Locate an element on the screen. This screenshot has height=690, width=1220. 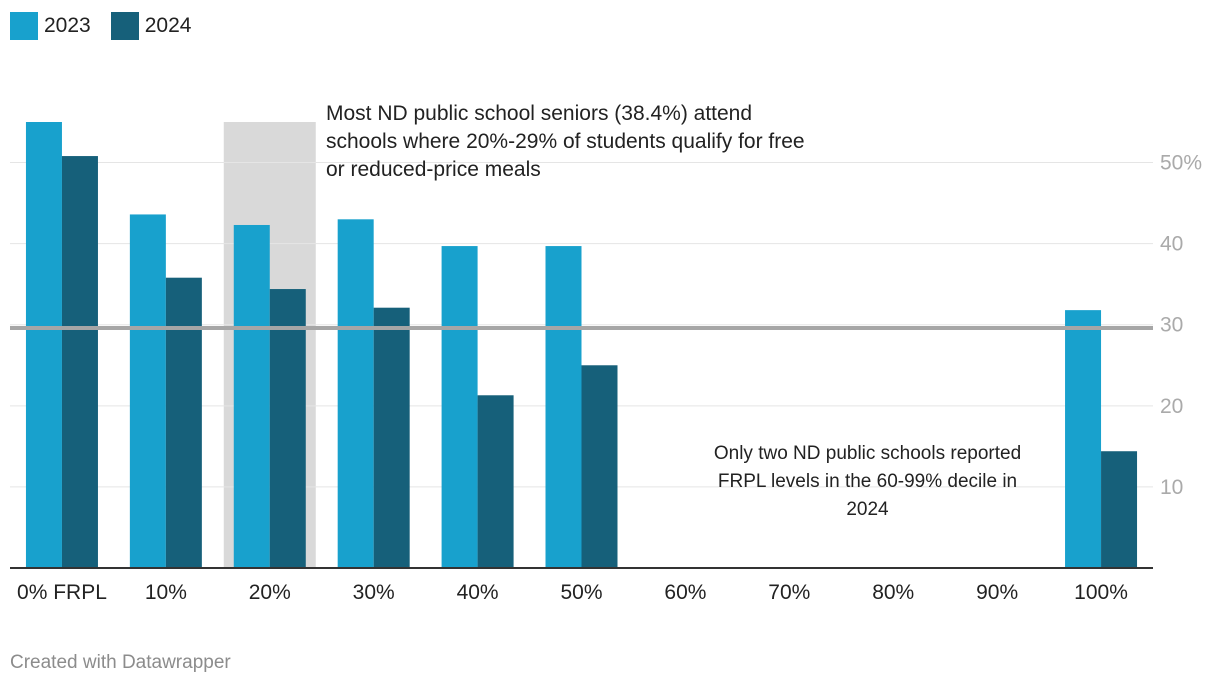
x-tick-label-5: 50% is located at coordinates (581, 592).